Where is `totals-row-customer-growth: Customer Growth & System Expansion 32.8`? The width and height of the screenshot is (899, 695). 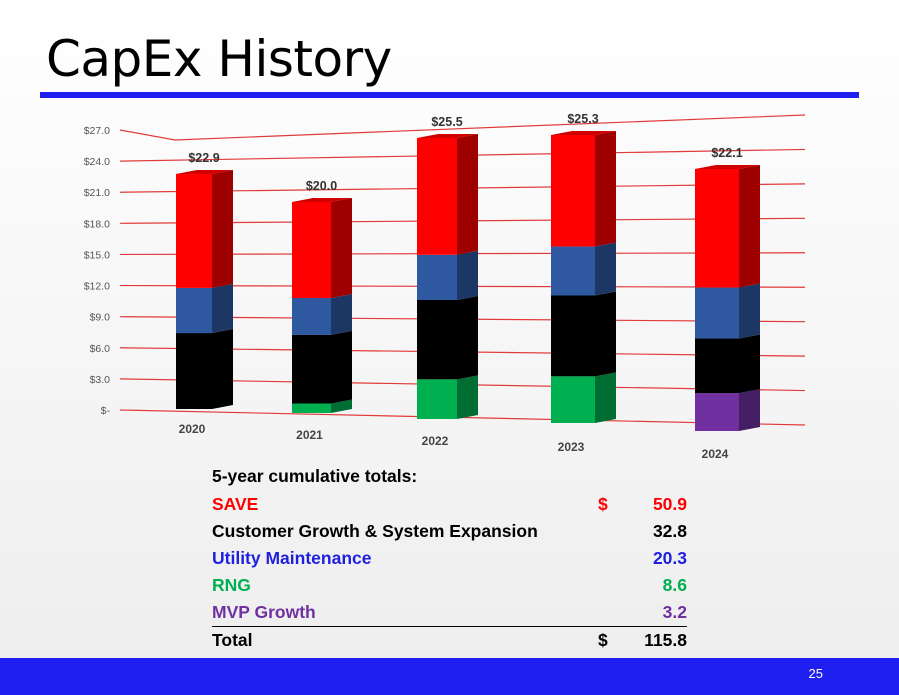 totals-row-customer-growth: Customer Growth & System Expansion 32.8 is located at coordinates (449, 531).